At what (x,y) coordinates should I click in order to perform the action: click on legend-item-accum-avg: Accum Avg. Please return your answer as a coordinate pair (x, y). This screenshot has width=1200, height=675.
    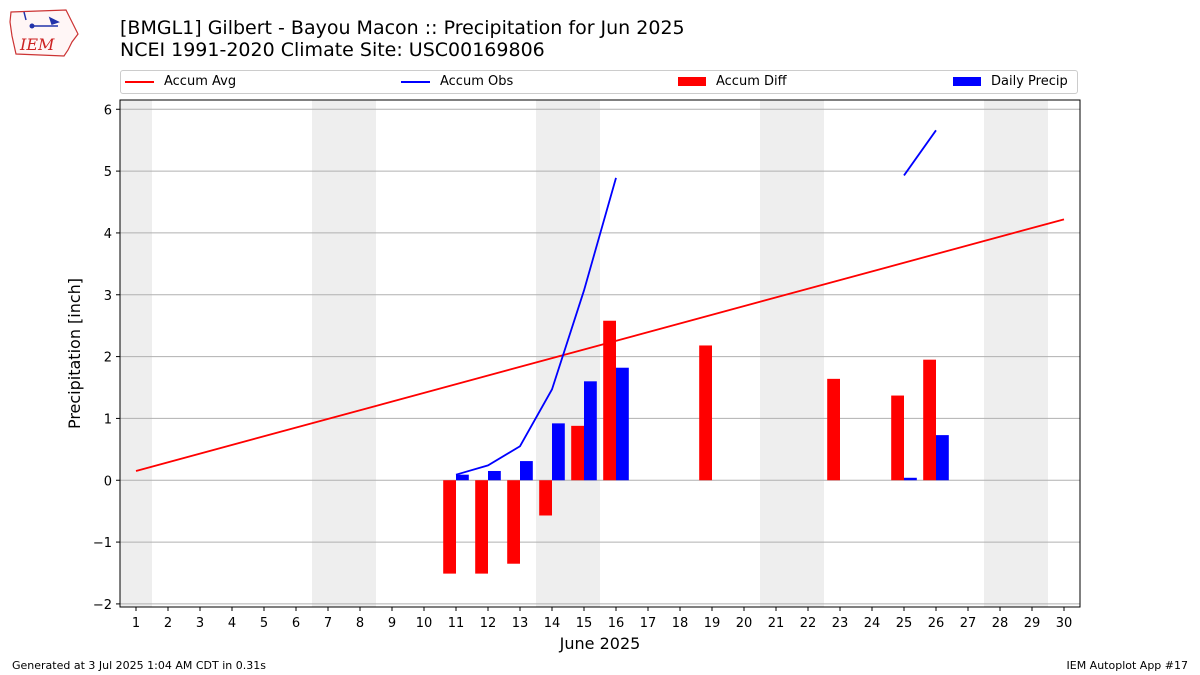
    Looking at the image, I should click on (180, 83).